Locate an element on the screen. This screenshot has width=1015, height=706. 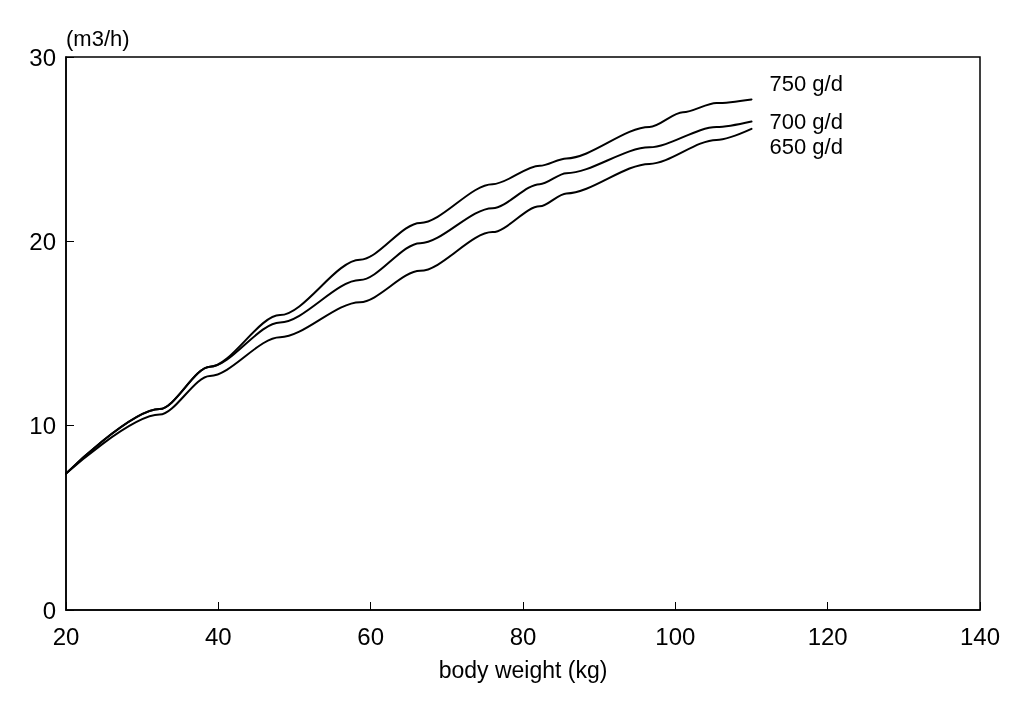
y-tick-label: 10 is located at coordinates (42, 426).